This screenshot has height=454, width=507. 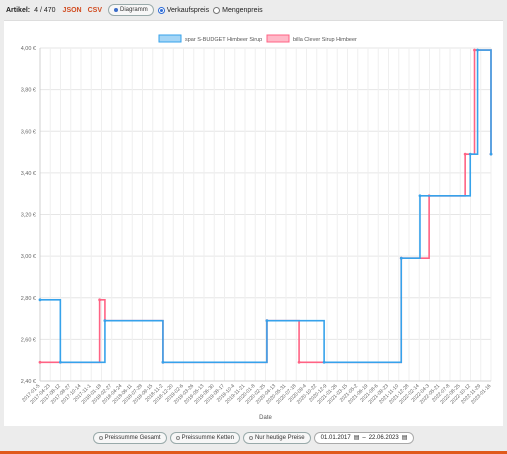 What do you see at coordinates (188, 10) in the screenshot?
I see `radio-verkaufspreis-label: Verkaufspreis` at bounding box center [188, 10].